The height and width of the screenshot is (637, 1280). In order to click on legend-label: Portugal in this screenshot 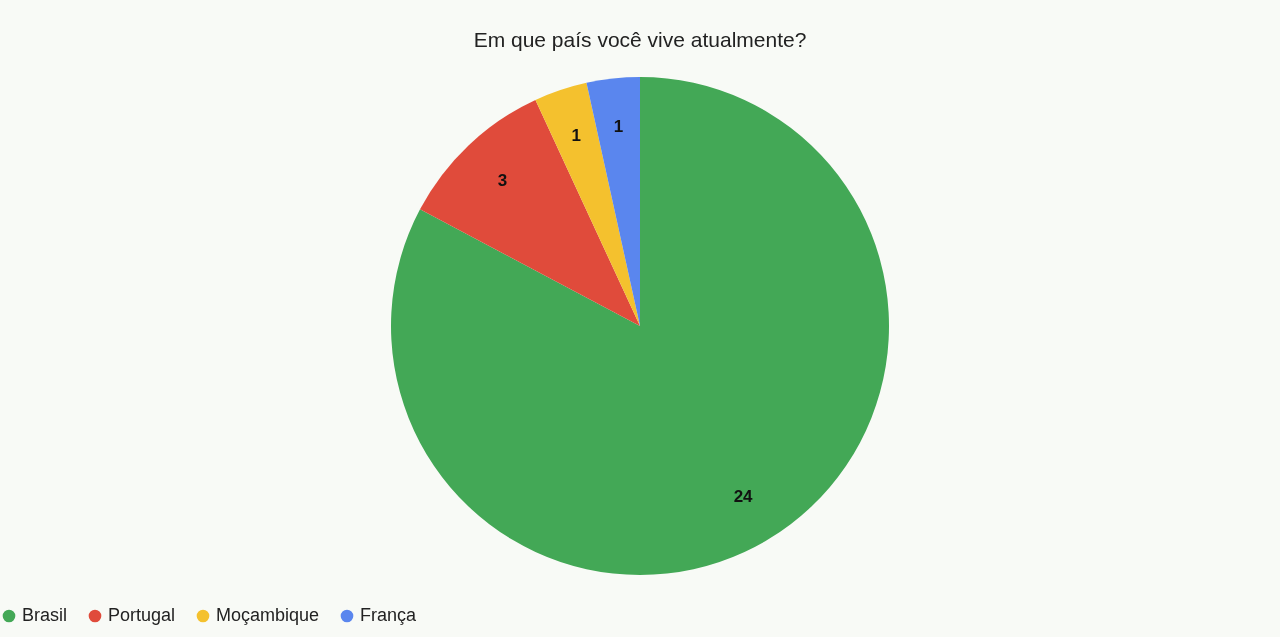, I will do `click(142, 615)`.